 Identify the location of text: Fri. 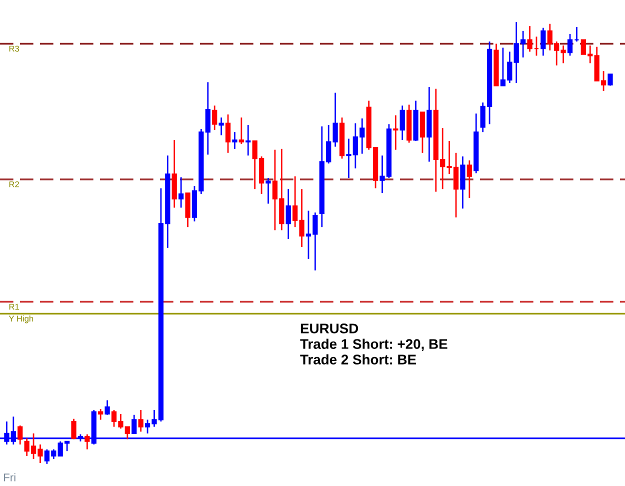
(10, 477).